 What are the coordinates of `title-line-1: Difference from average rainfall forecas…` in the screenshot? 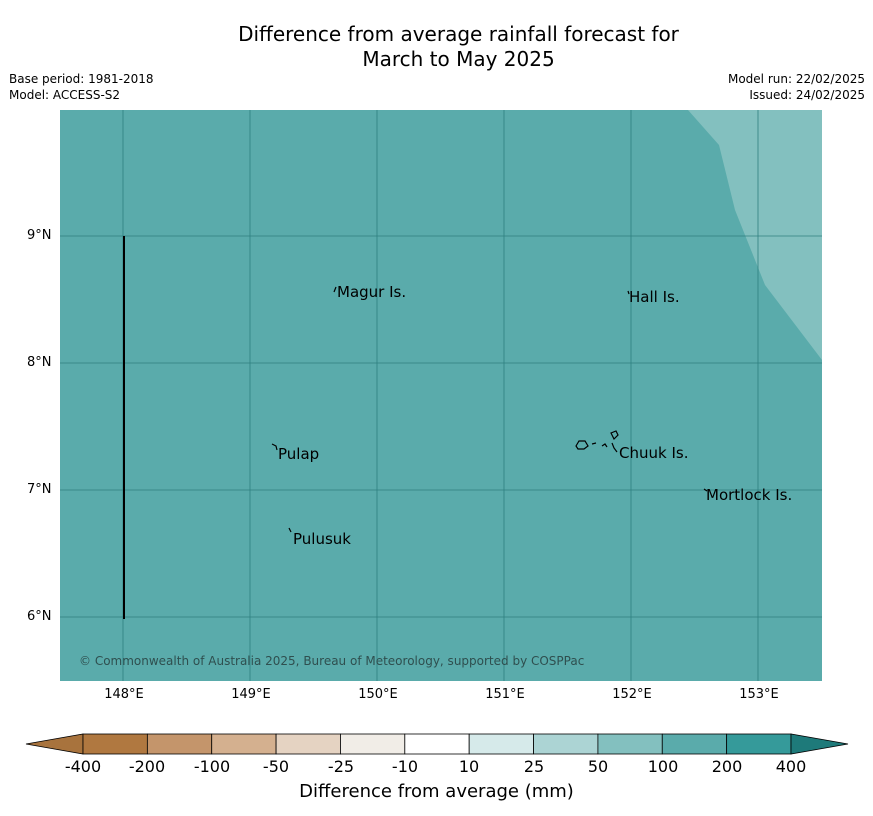 It's located at (458, 34).